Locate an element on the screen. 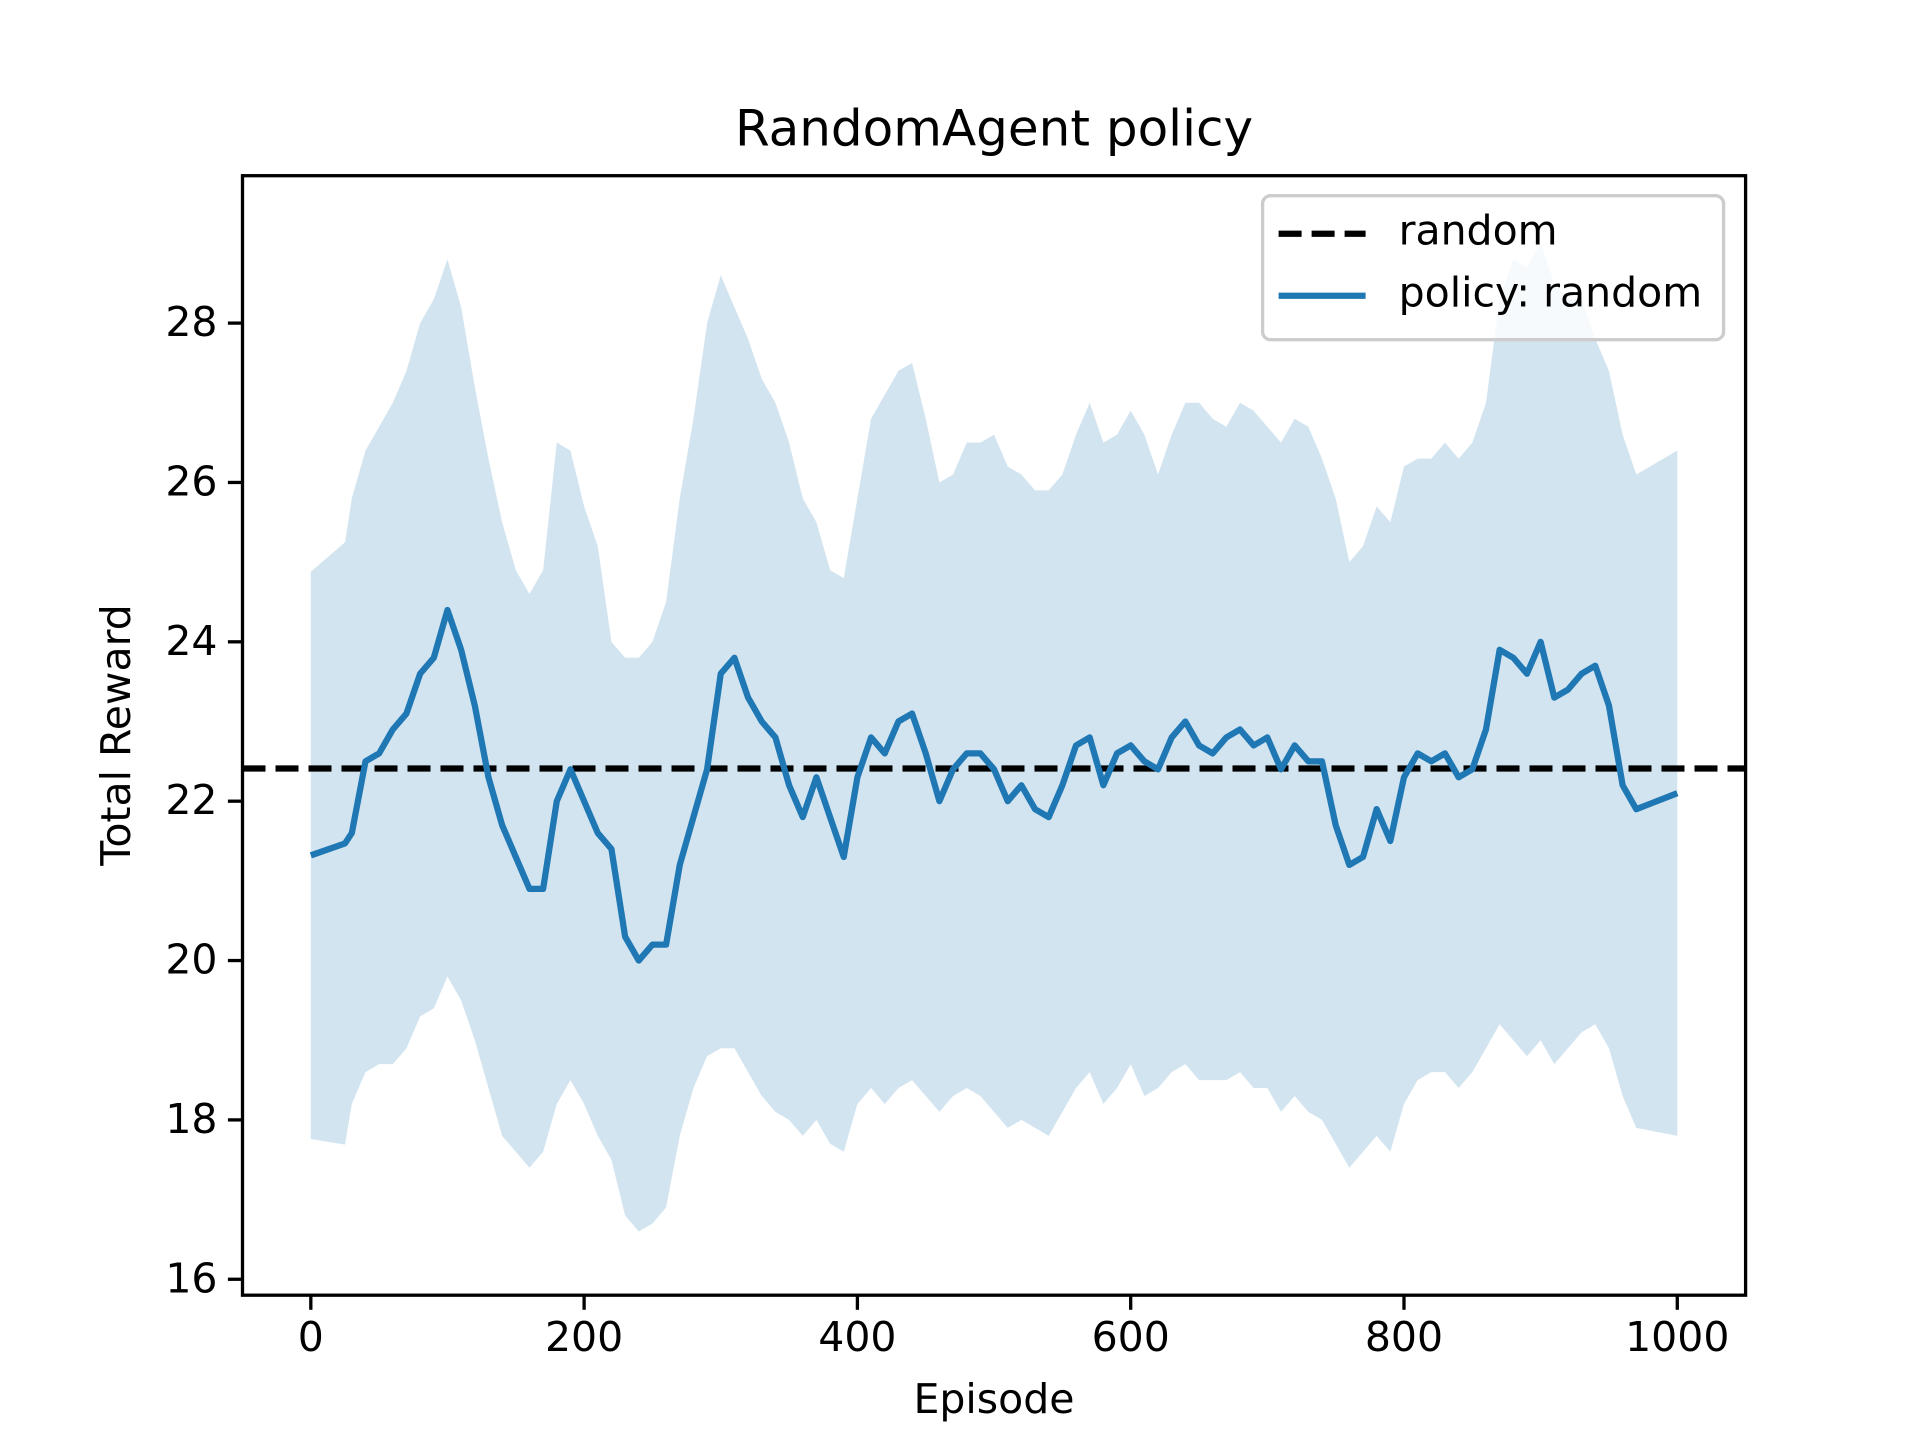 Image resolution: width=1920 pixels, height=1440 pixels. legend: random policy: random is located at coordinates (1493, 268).